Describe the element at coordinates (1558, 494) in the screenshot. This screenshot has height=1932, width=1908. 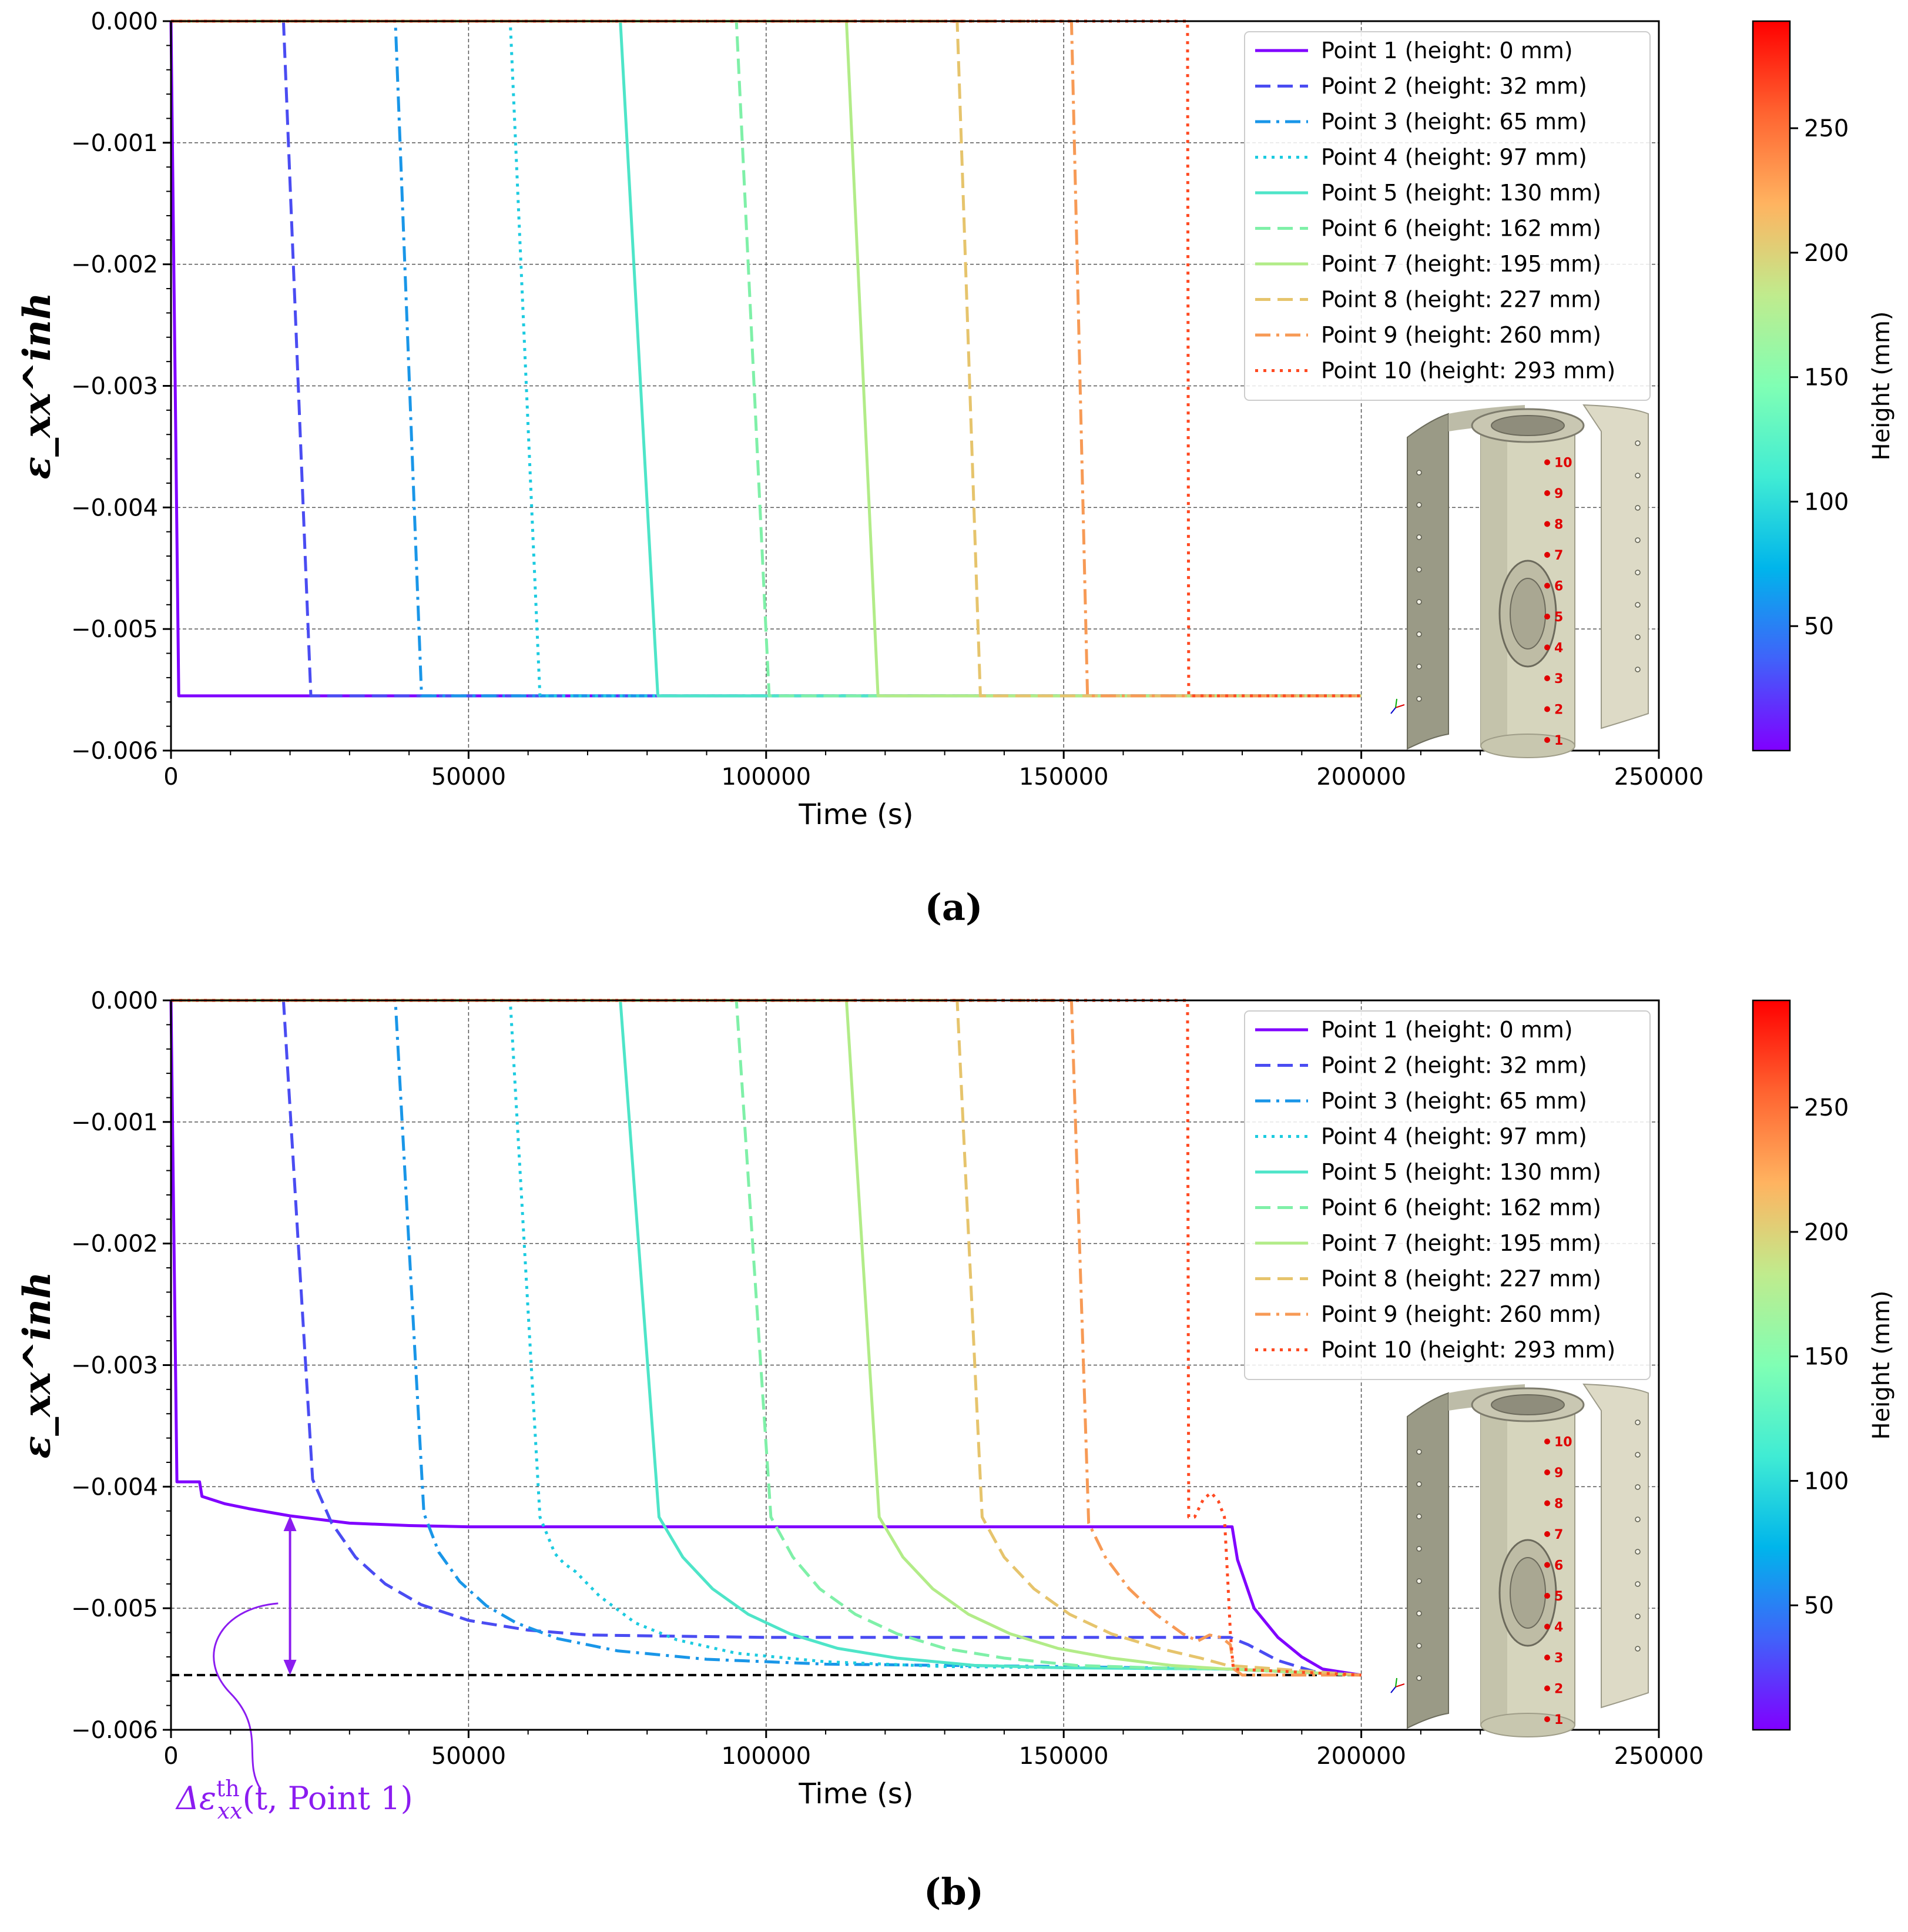
I see `inset-point-label: 9` at that location.